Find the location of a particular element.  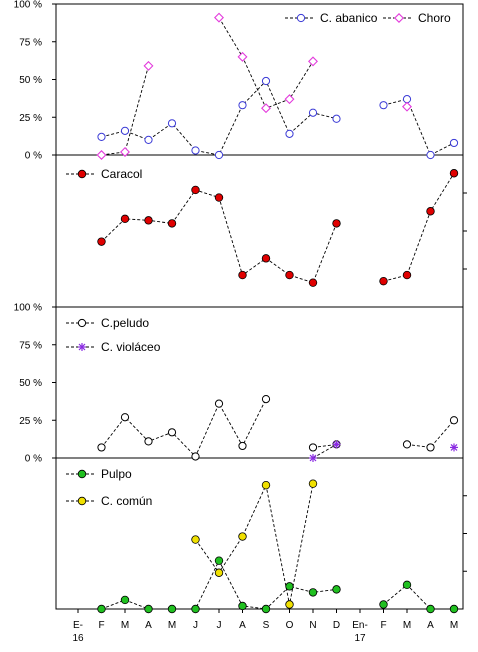

legend-label-c-peludo: C.peludo is located at coordinates (125, 323).